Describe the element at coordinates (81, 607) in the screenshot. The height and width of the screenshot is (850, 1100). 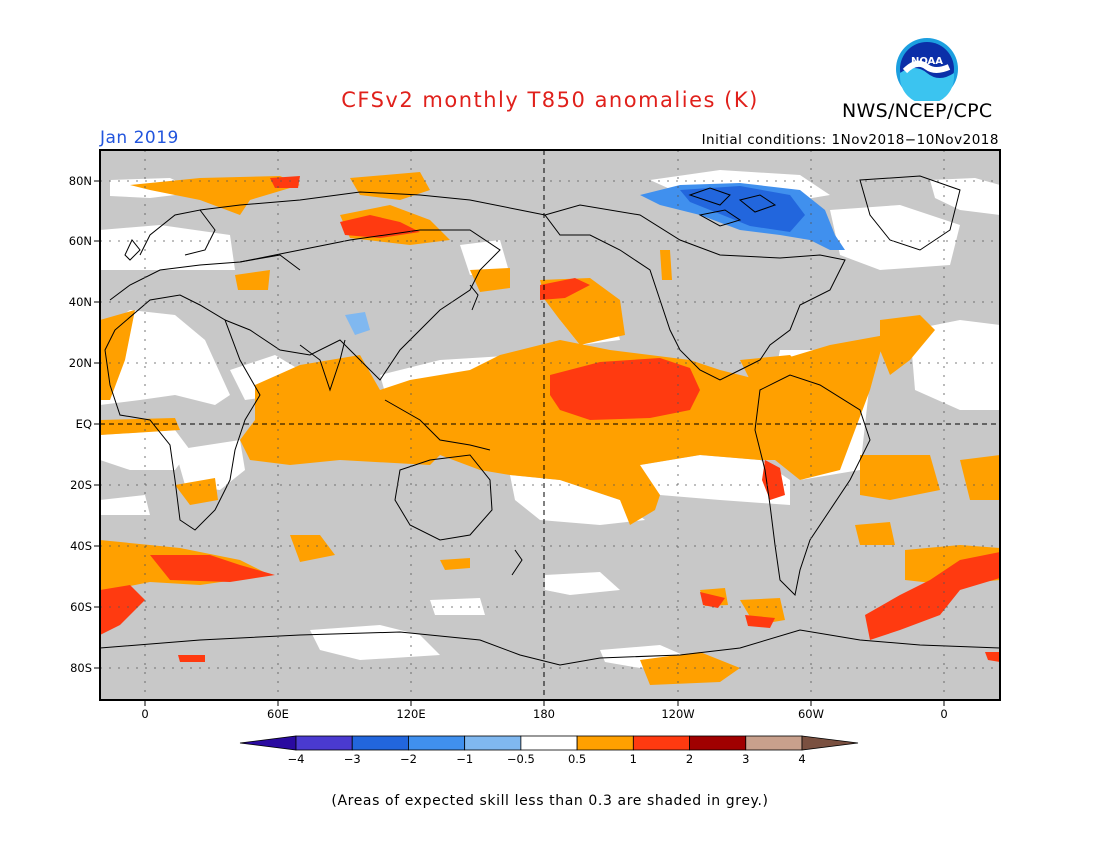
I see `lat-label: 60S` at that location.